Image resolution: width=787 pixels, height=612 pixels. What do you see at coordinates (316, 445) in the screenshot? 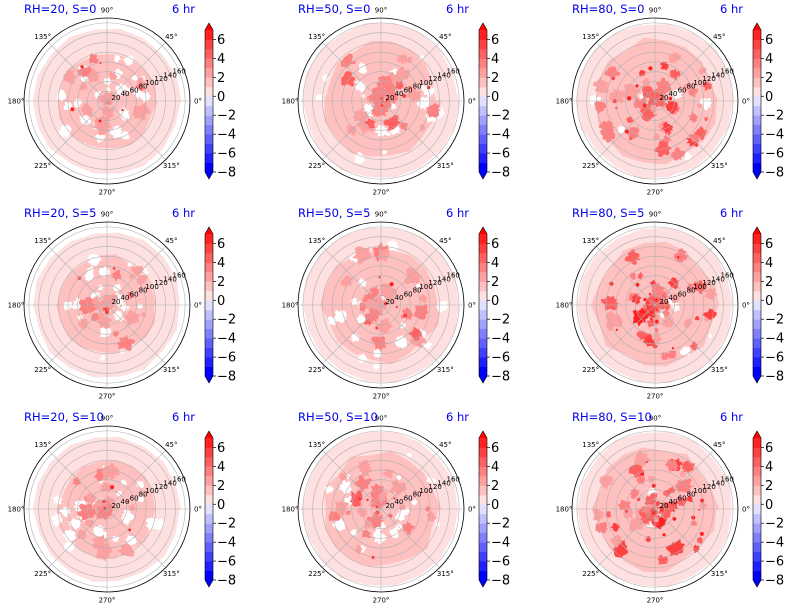
I see `angular-tick-label: 135°` at bounding box center [316, 445].